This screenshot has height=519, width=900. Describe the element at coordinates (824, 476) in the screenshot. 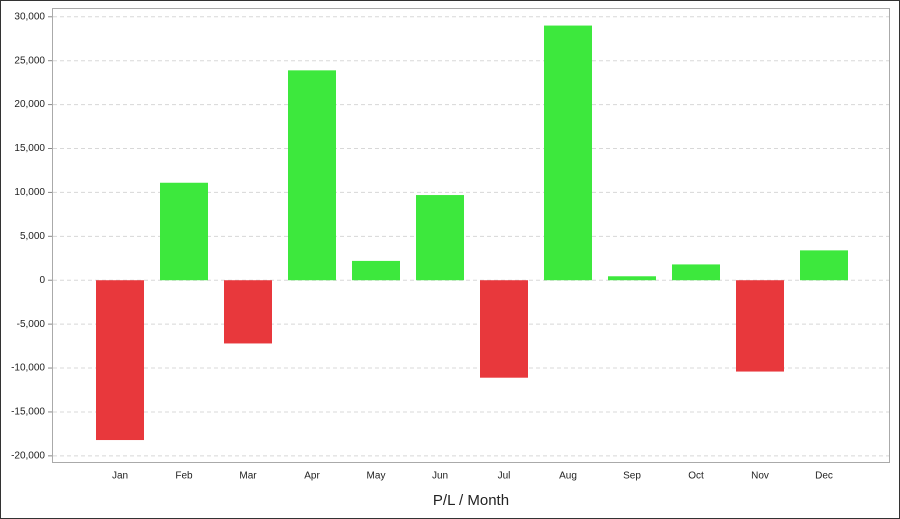

I see `x-tick-label: Dec` at that location.